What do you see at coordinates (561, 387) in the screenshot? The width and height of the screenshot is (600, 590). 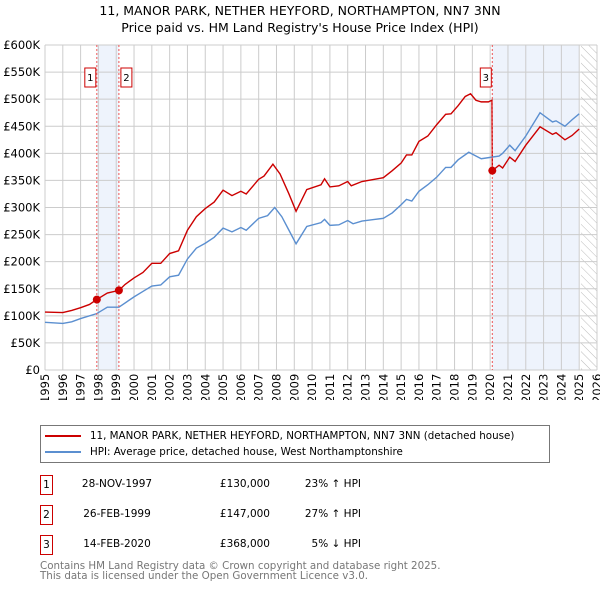 I see `x-tick-label: 2024` at bounding box center [561, 387].